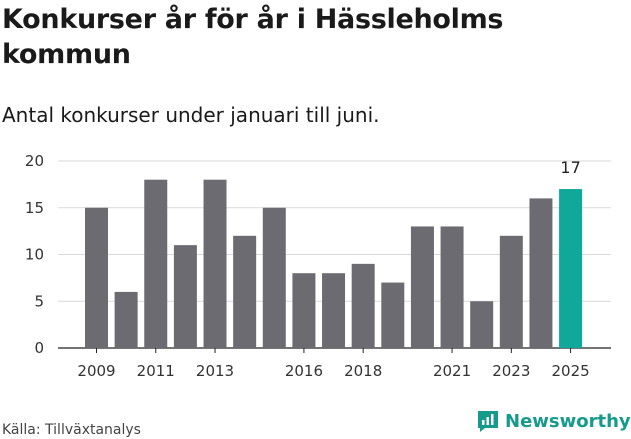 Image resolution: width=631 pixels, height=439 pixels. What do you see at coordinates (488, 421) in the screenshot?
I see `chart-speech-bubble-icon` at bounding box center [488, 421].